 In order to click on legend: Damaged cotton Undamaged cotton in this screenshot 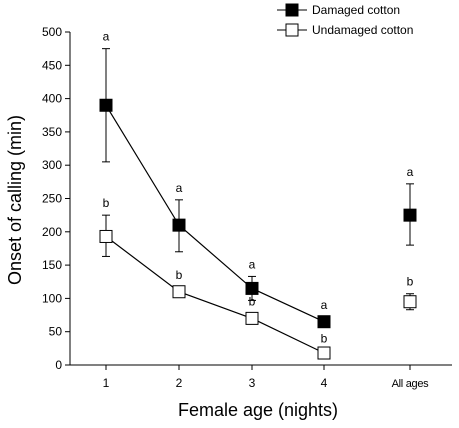, I will do `click(345, 20)`.